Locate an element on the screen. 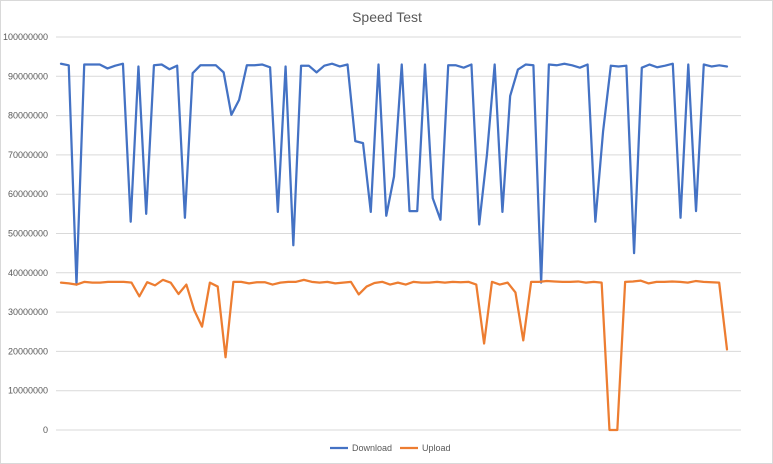  legend: Download Upload is located at coordinates (390, 448).